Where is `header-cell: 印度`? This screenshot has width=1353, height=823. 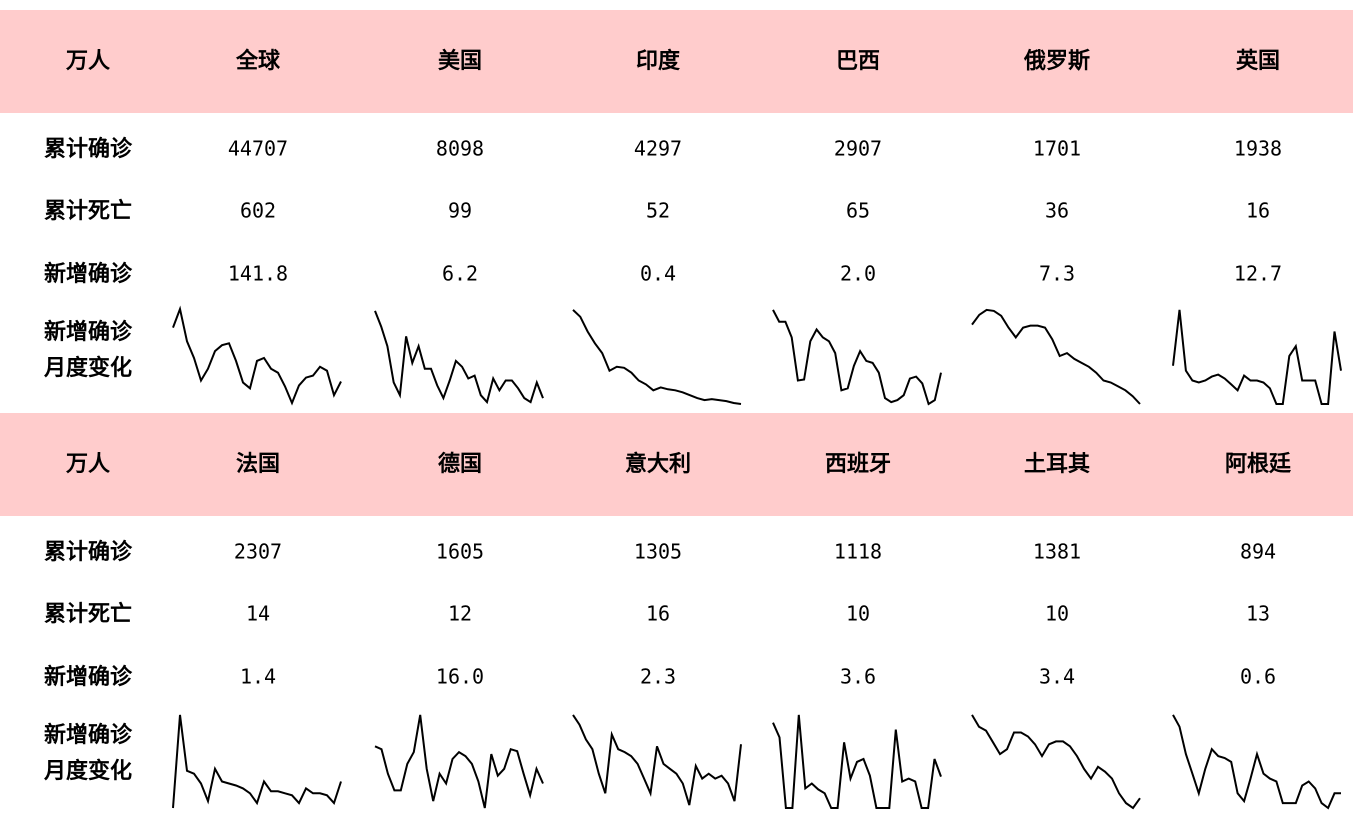
header-cell: 印度 is located at coordinates (658, 61).